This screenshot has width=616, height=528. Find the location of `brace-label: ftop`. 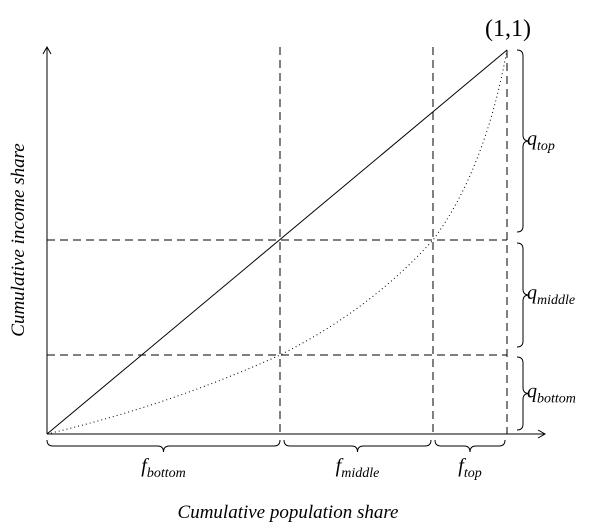

brace-label: ftop is located at coordinates (469, 468).